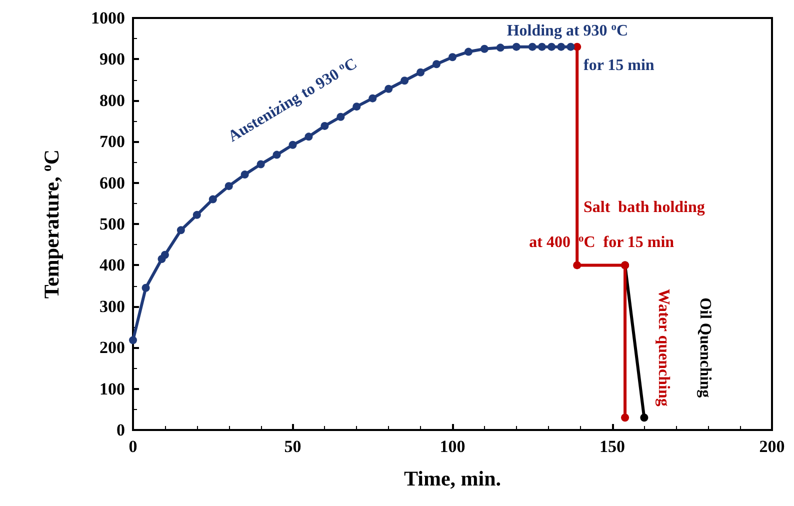 The image size is (794, 506). Describe the element at coordinates (453, 478) in the screenshot. I see `x-axis-title: Time, min.` at that location.